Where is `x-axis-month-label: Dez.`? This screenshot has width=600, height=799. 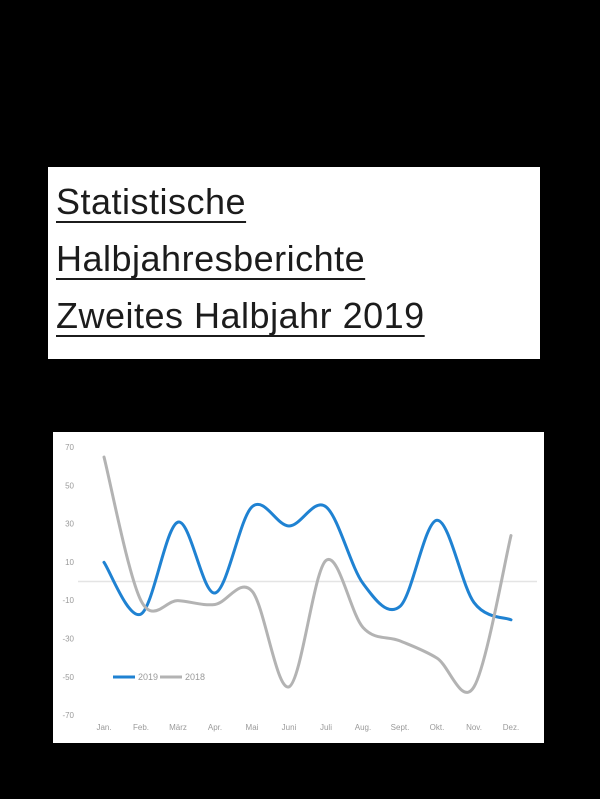
x-axis-month-label: Dez. is located at coordinates (511, 727).